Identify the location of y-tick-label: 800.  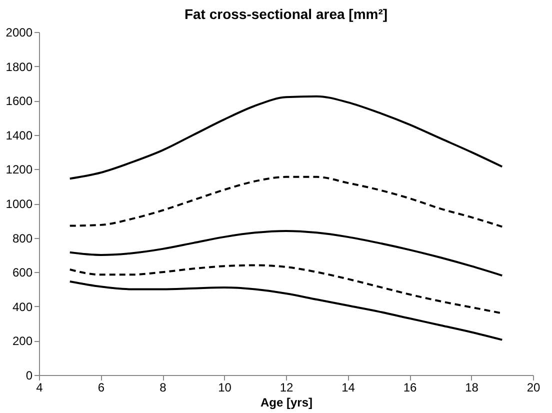
(22, 238).